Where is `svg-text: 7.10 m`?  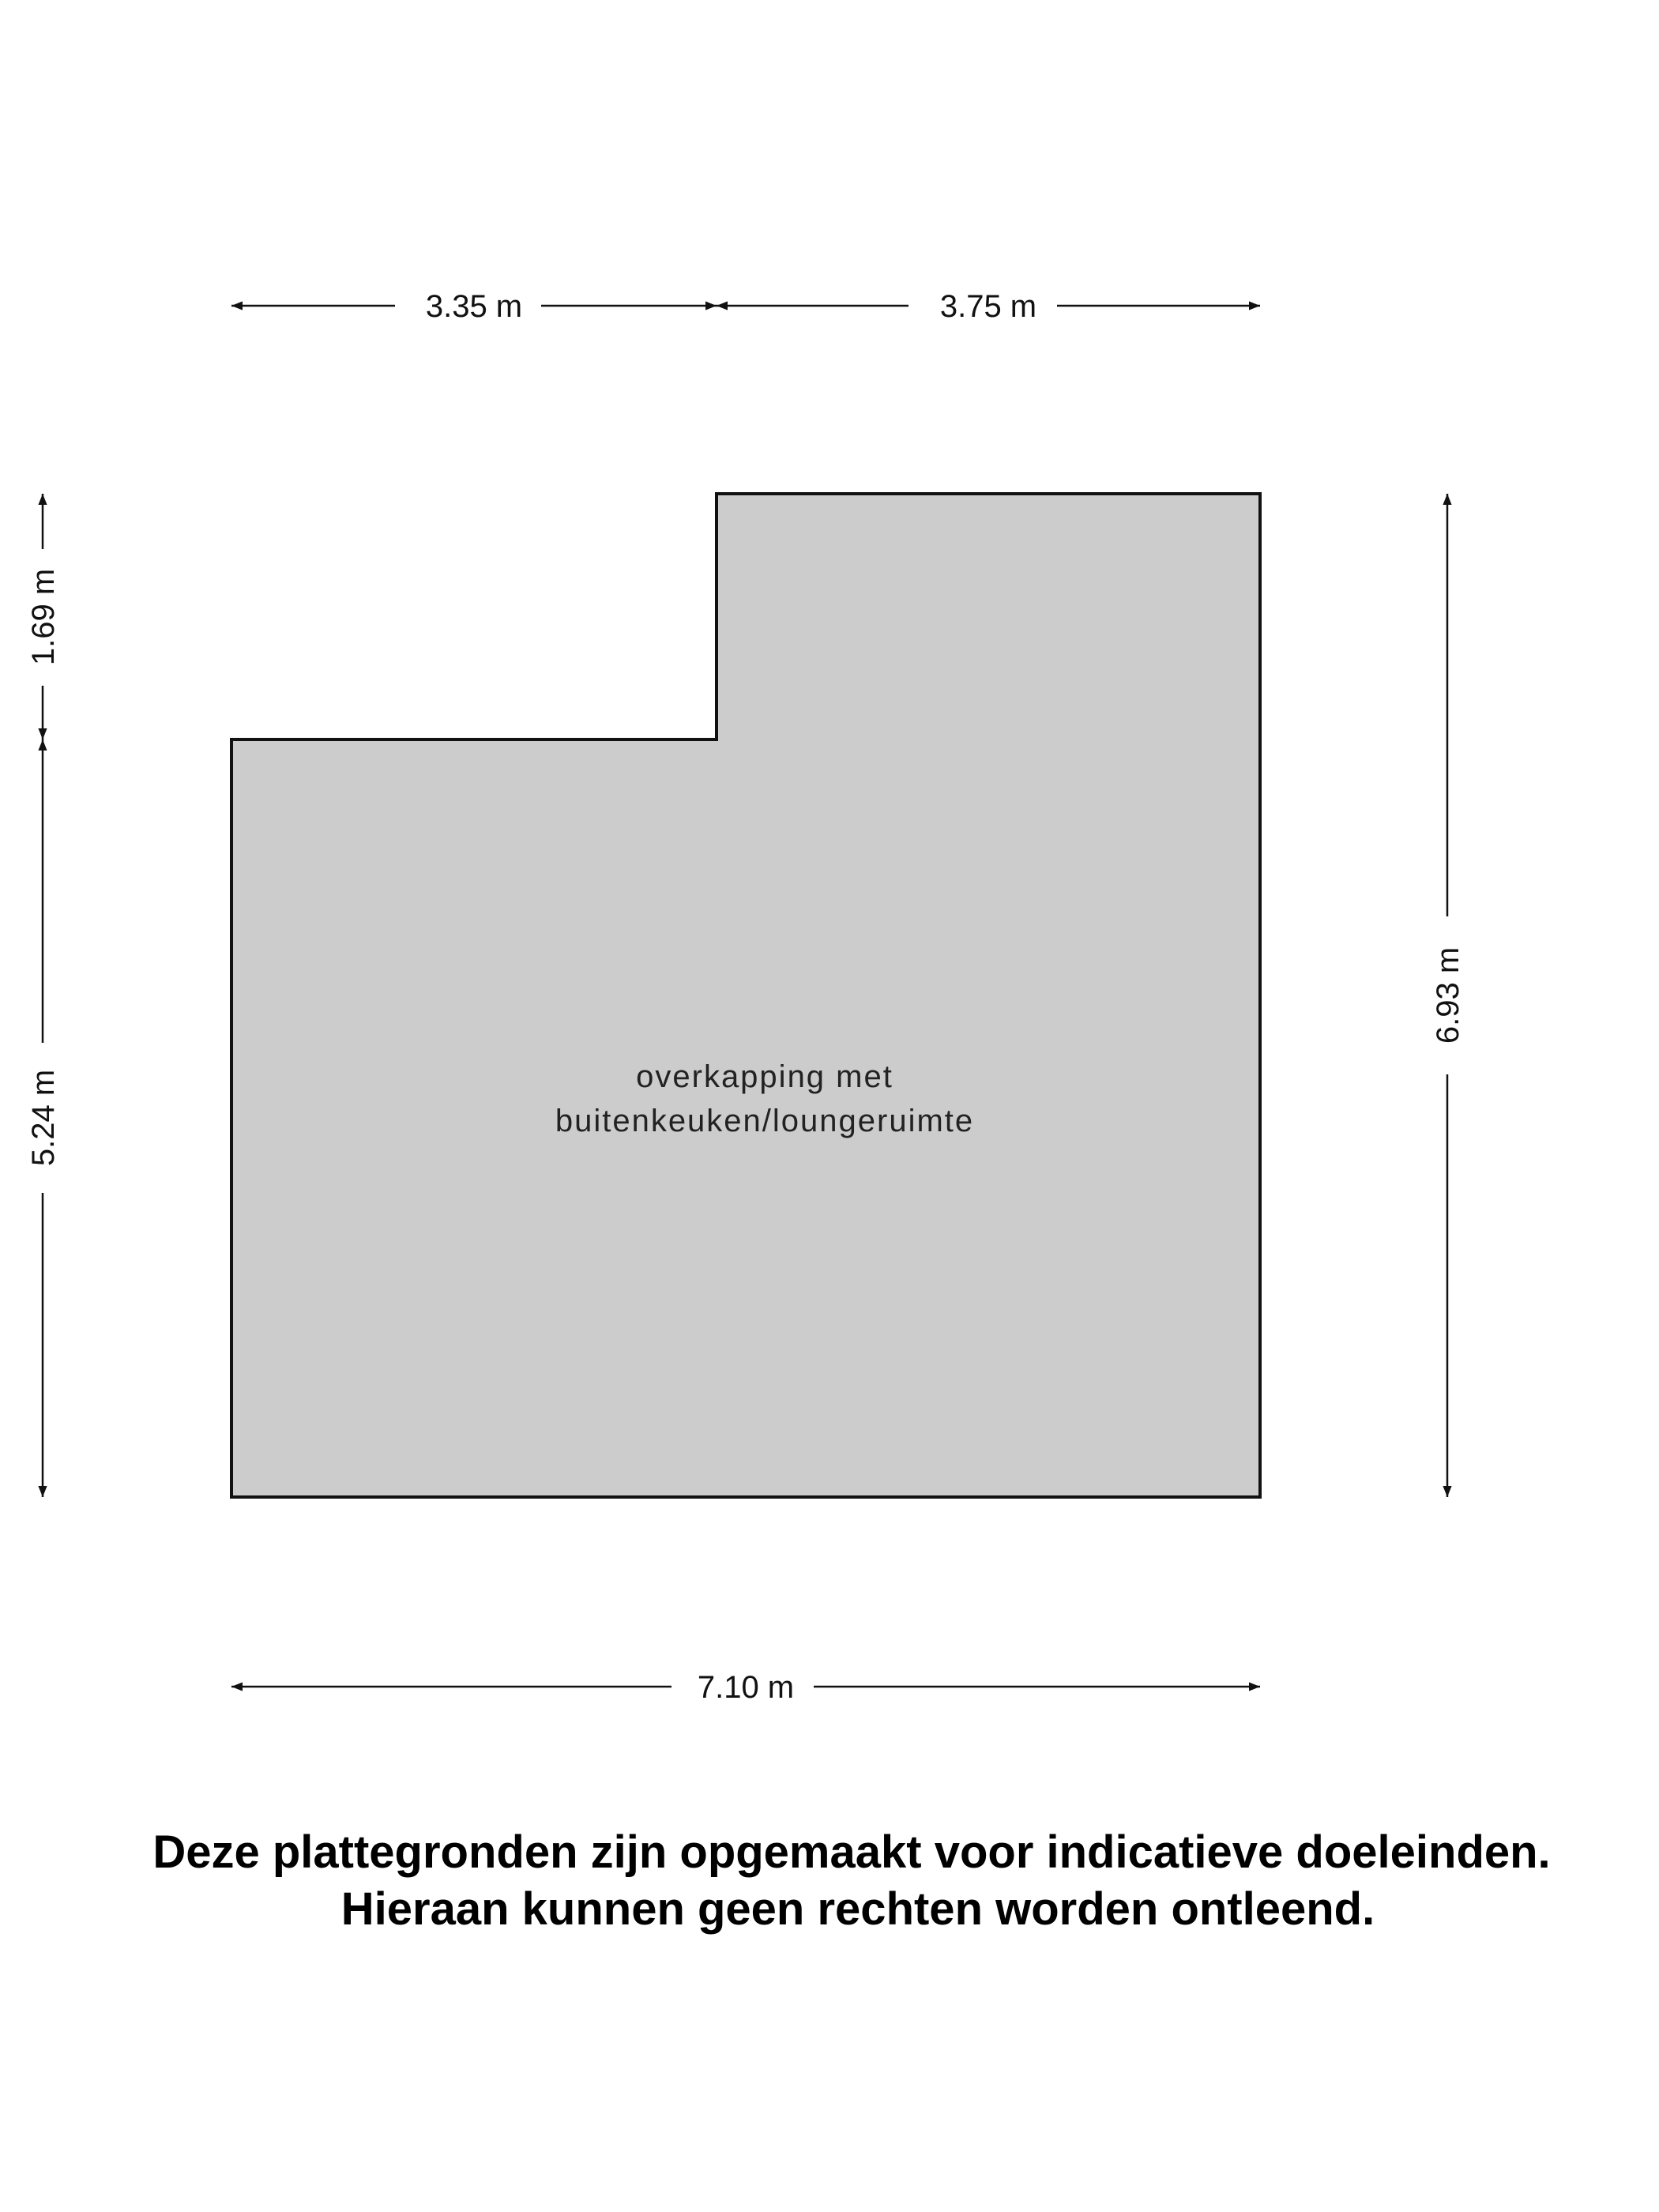 svg-text: 7.10 m is located at coordinates (746, 1688).